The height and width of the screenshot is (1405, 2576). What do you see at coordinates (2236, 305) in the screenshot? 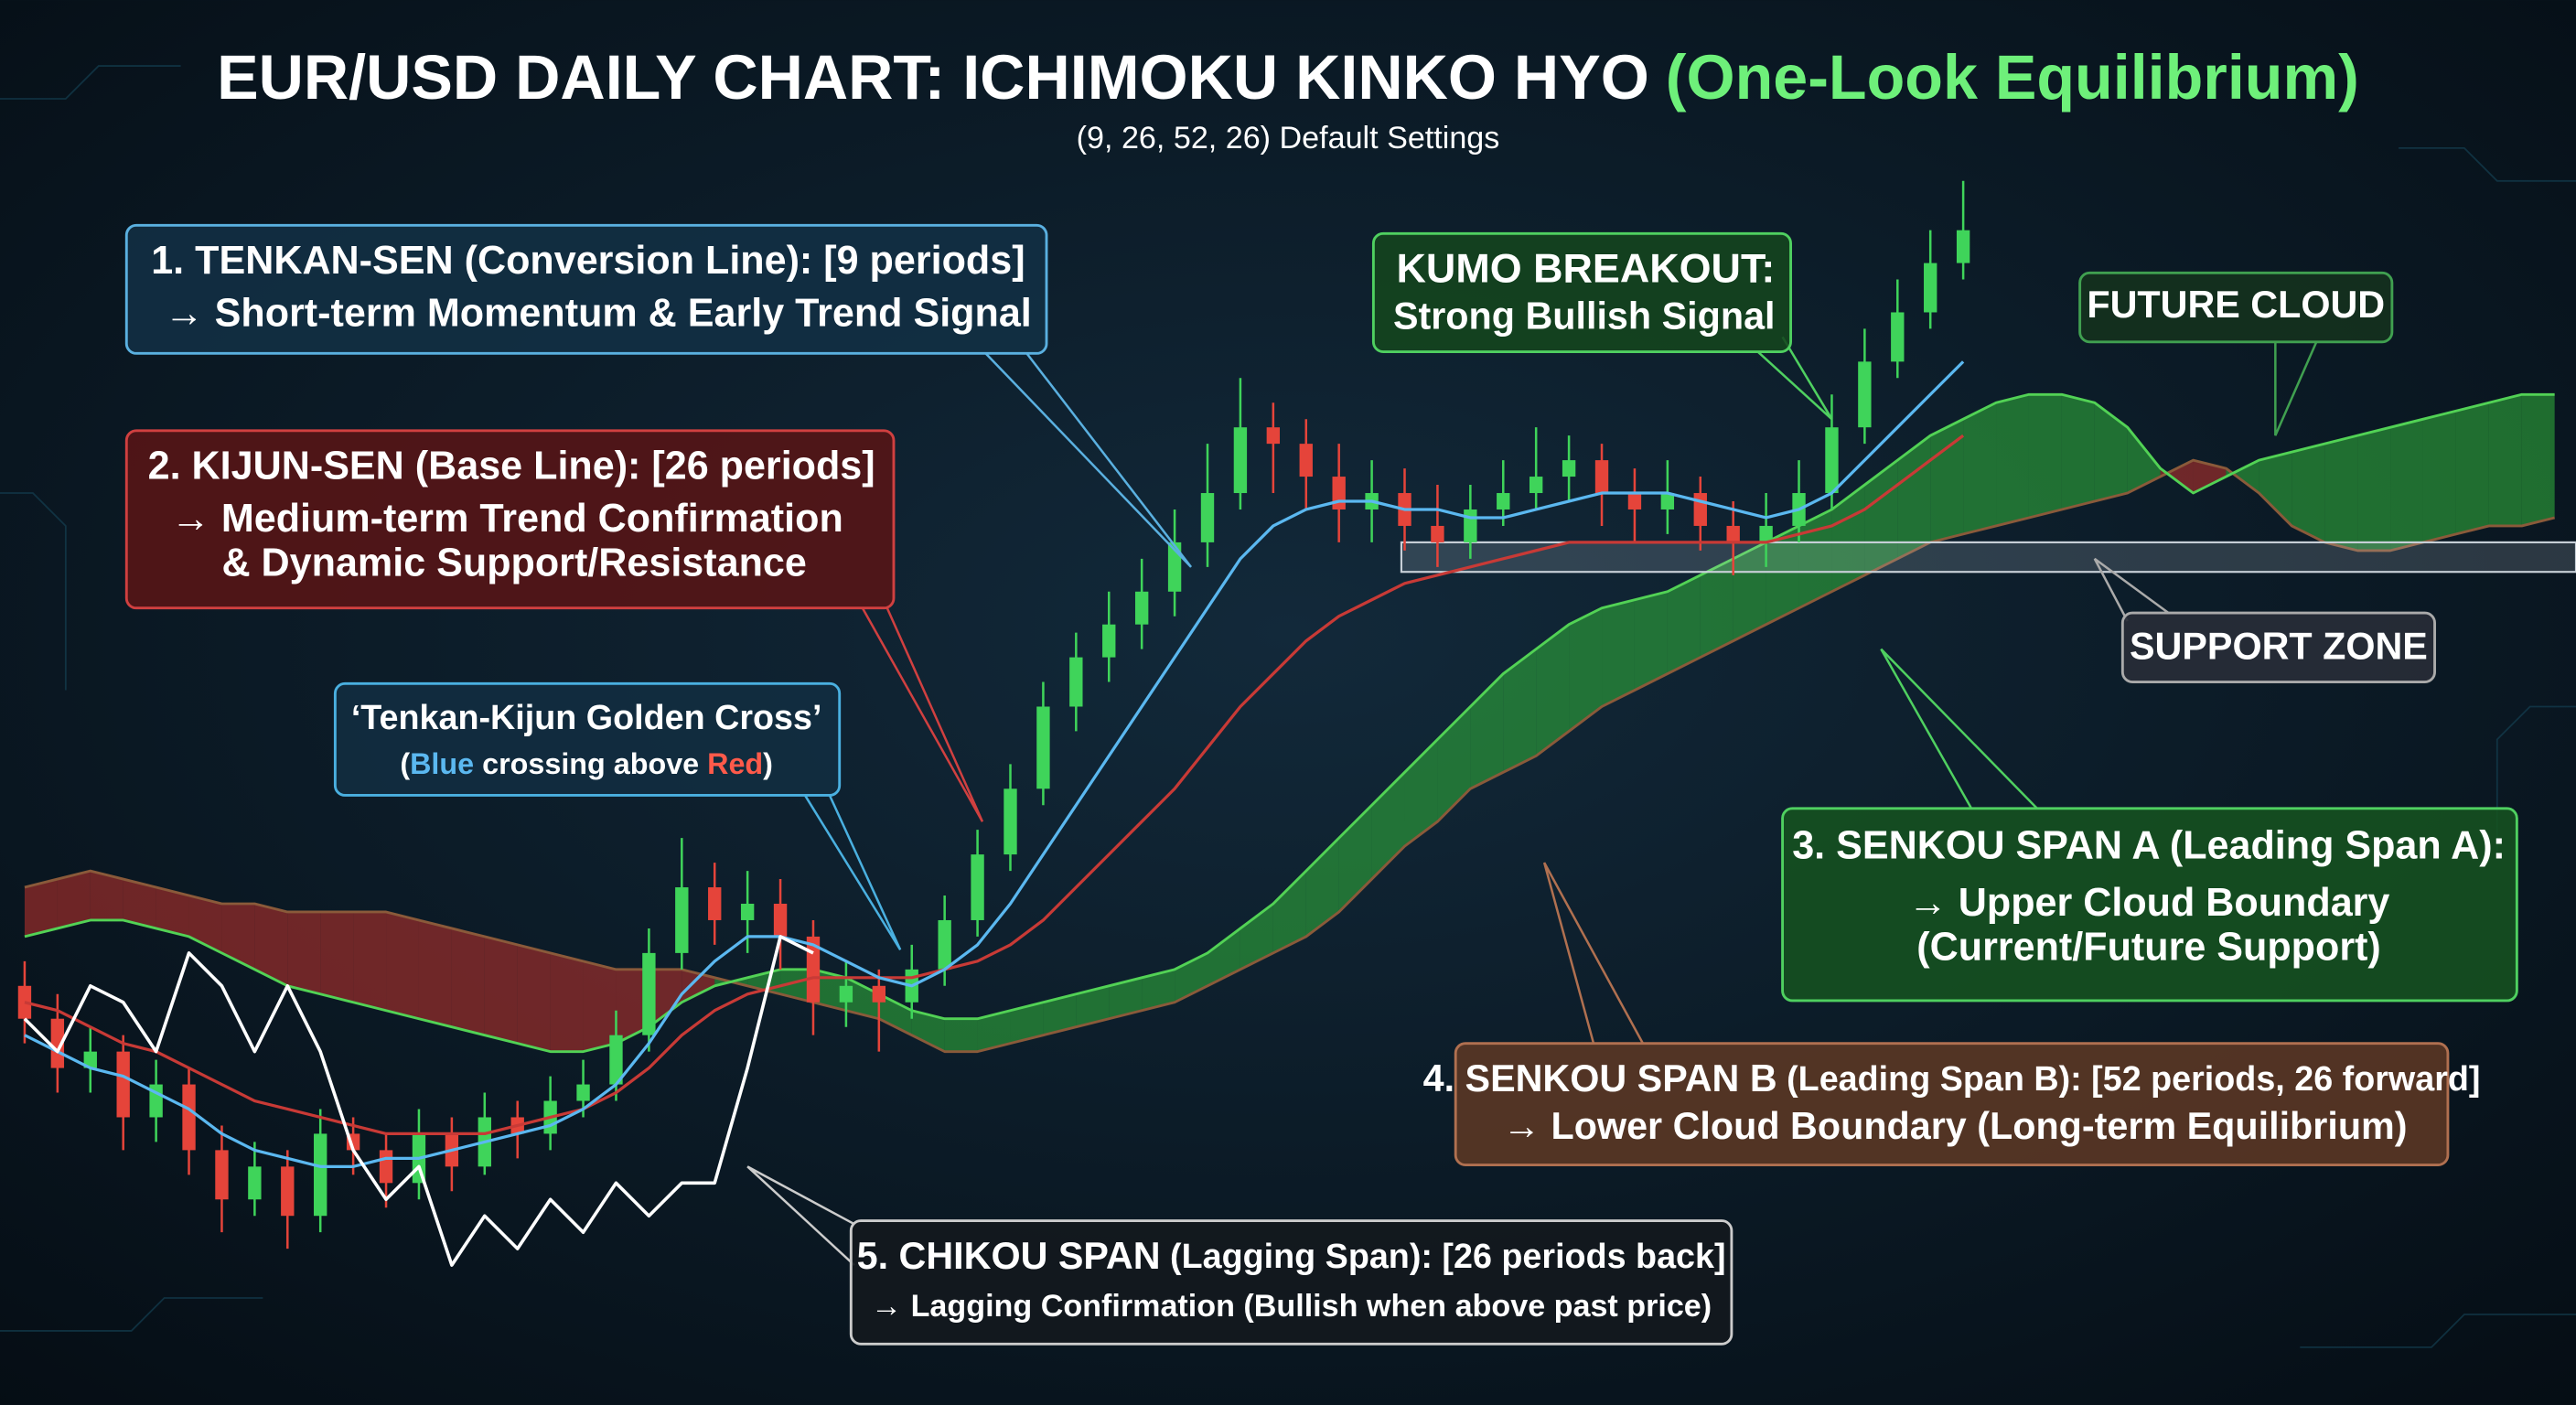
I see `annotation-title: FUTURE CLOUD` at bounding box center [2236, 305].